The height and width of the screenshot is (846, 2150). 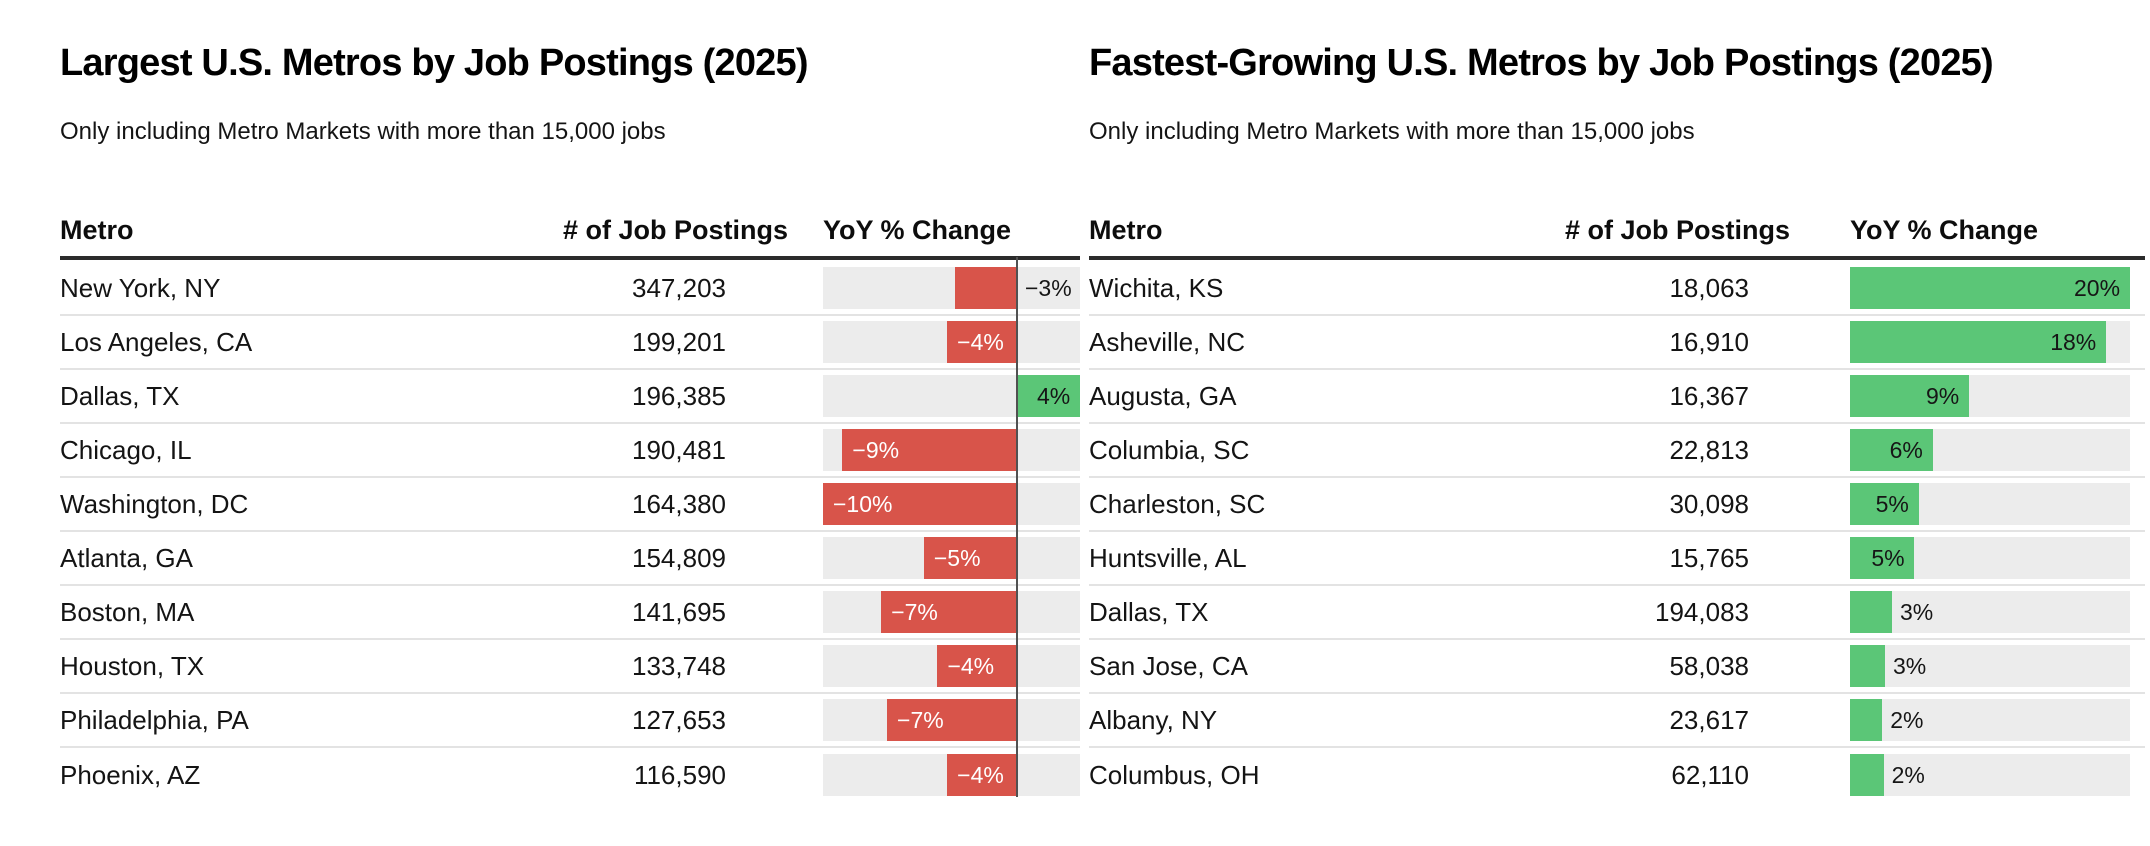 What do you see at coordinates (2097, 288) in the screenshot?
I see `change-bar-label: 20%` at bounding box center [2097, 288].